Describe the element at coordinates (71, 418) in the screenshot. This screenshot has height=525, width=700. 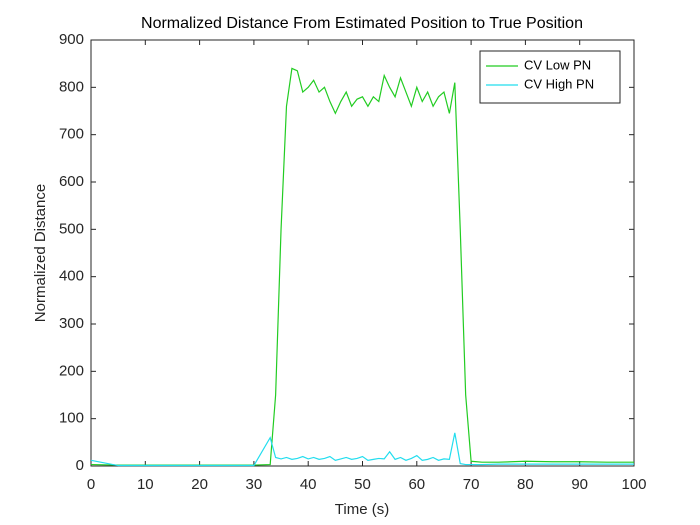
I see `y-tick-label: 100` at that location.